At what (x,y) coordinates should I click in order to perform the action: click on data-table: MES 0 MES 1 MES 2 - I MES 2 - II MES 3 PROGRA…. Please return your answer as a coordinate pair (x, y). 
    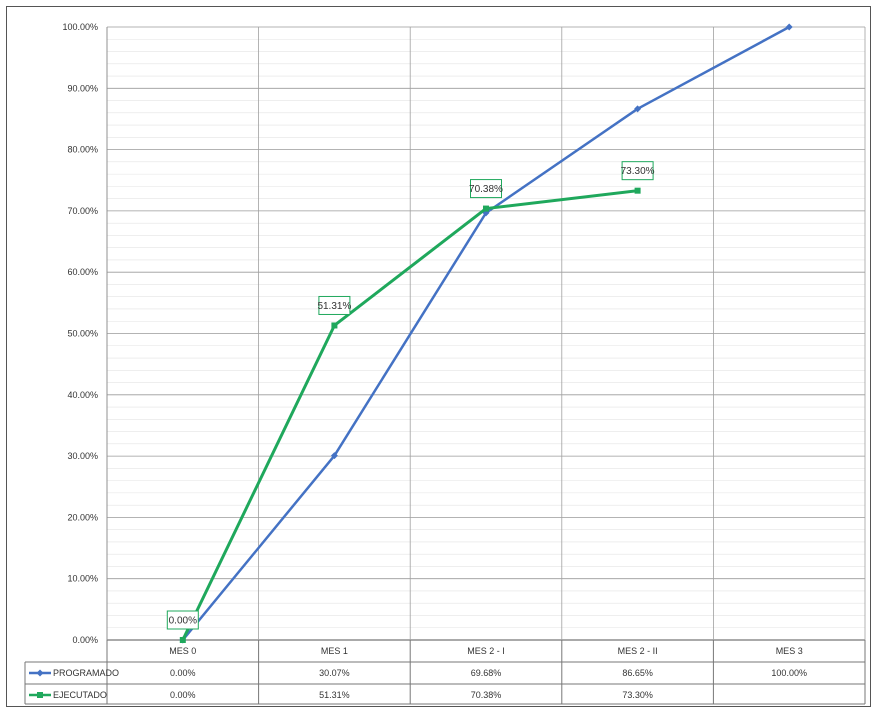
    Looking at the image, I should click on (445, 672).